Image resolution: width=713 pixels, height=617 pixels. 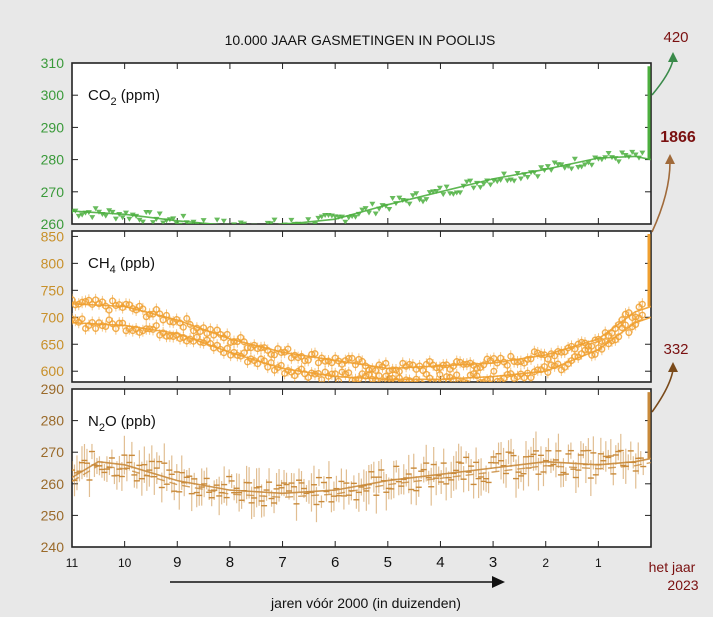 What do you see at coordinates (493, 562) in the screenshot?
I see `x-tick-label: 3` at bounding box center [493, 562].